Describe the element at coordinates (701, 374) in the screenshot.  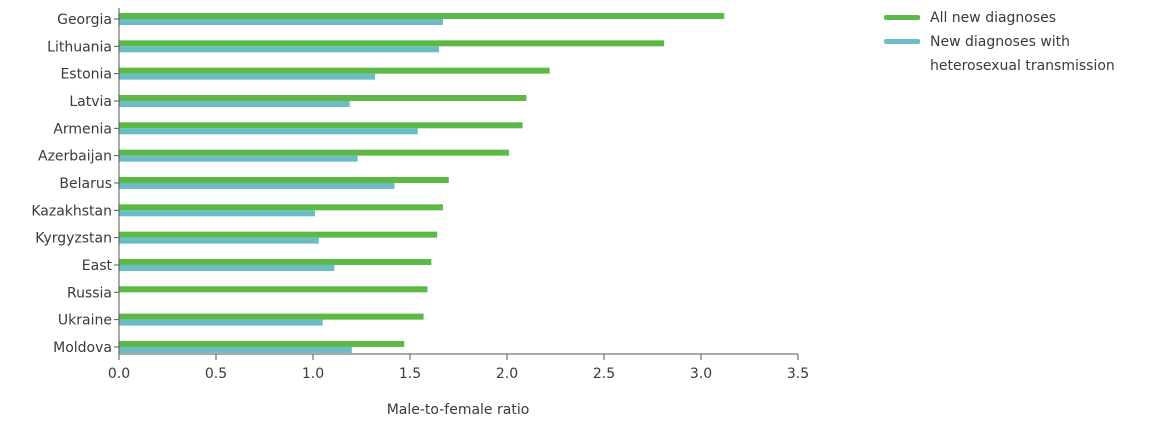
I see `x-tick-label: 3.0` at that location.